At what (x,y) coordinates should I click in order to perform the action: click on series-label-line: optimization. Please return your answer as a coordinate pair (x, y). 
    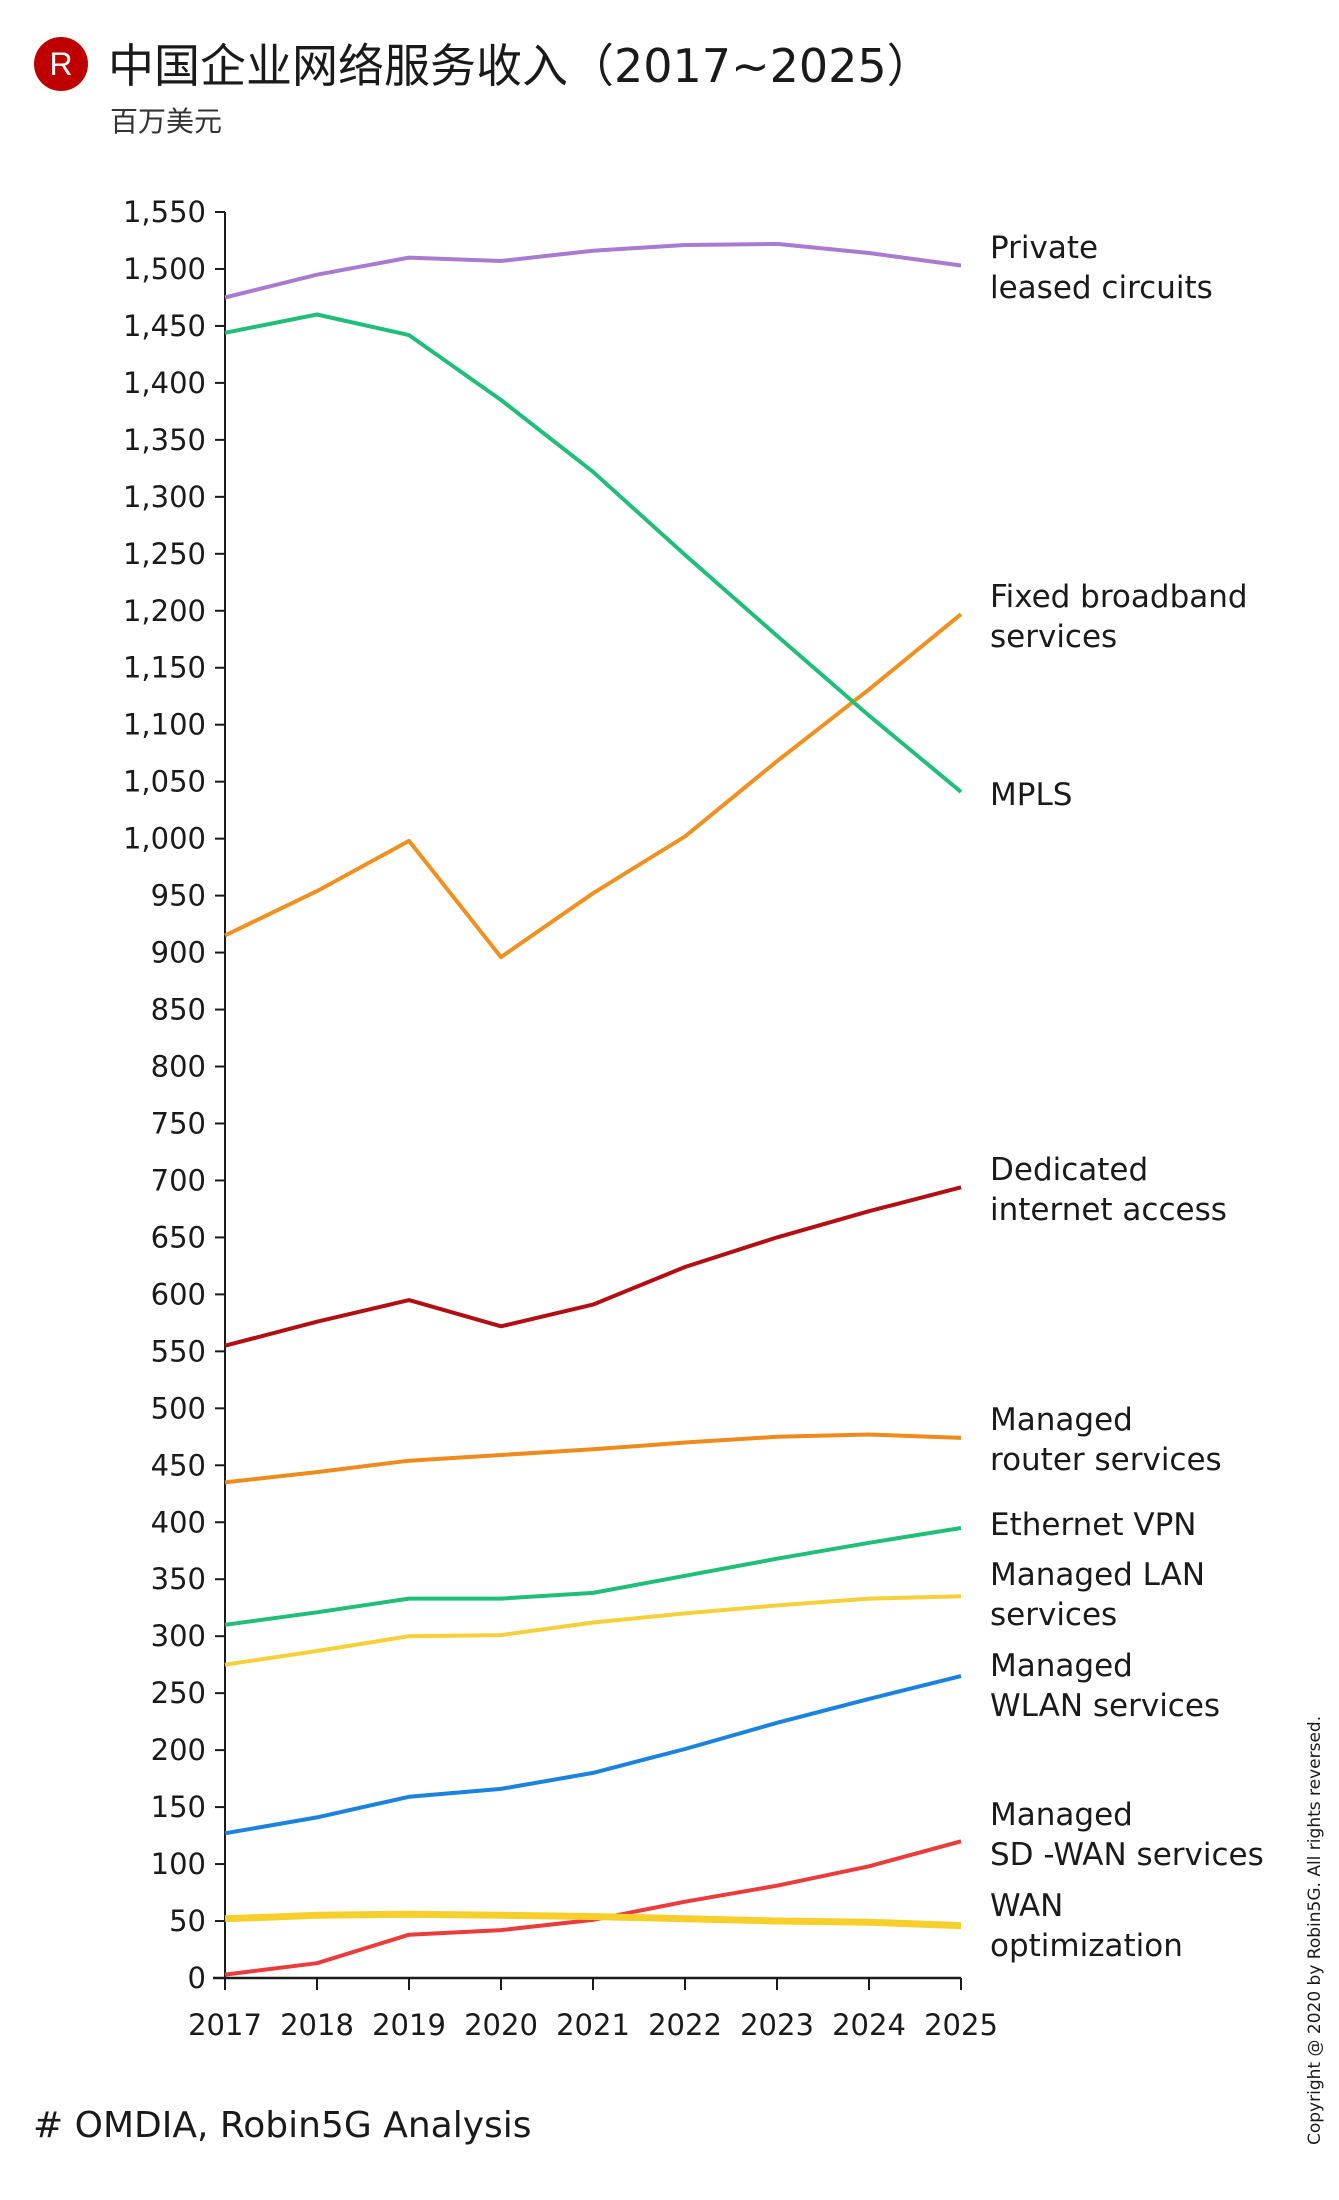
    Looking at the image, I should click on (1086, 1946).